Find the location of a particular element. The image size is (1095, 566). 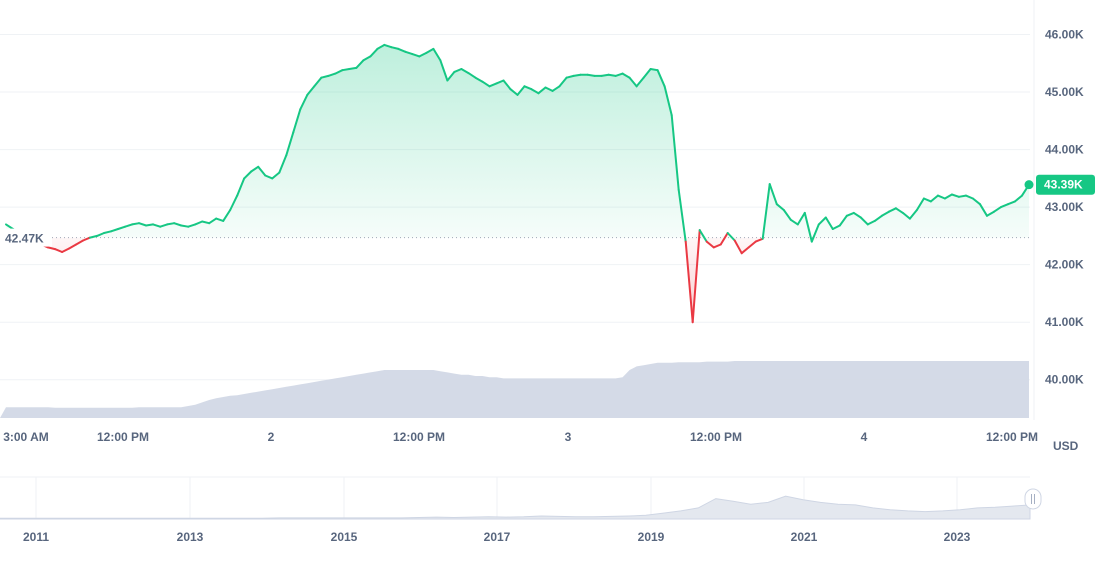

navigator-area is located at coordinates (515, 507).